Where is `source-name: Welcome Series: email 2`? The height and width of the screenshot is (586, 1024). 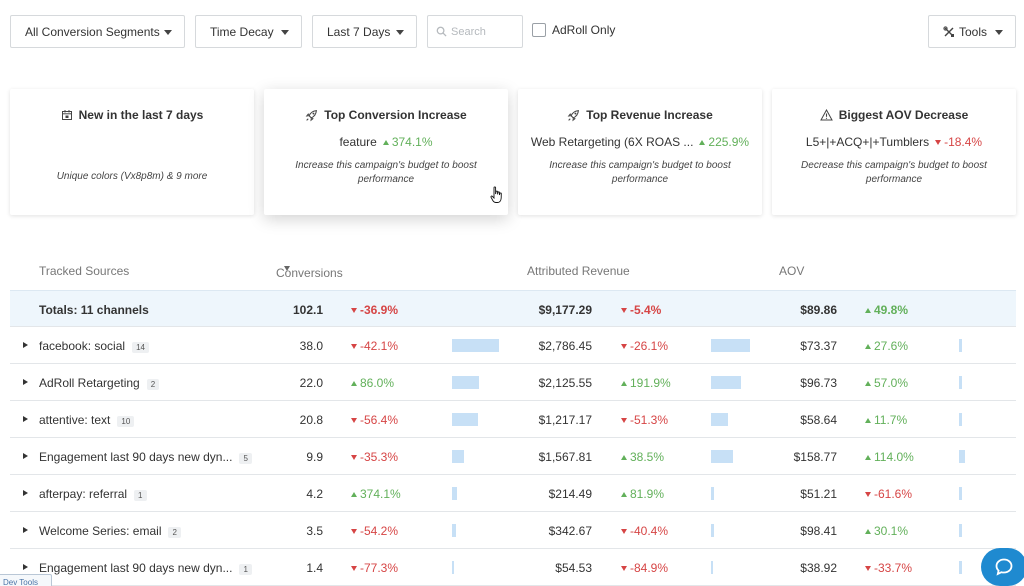
source-name: Welcome Series: email 2 is located at coordinates (110, 531).